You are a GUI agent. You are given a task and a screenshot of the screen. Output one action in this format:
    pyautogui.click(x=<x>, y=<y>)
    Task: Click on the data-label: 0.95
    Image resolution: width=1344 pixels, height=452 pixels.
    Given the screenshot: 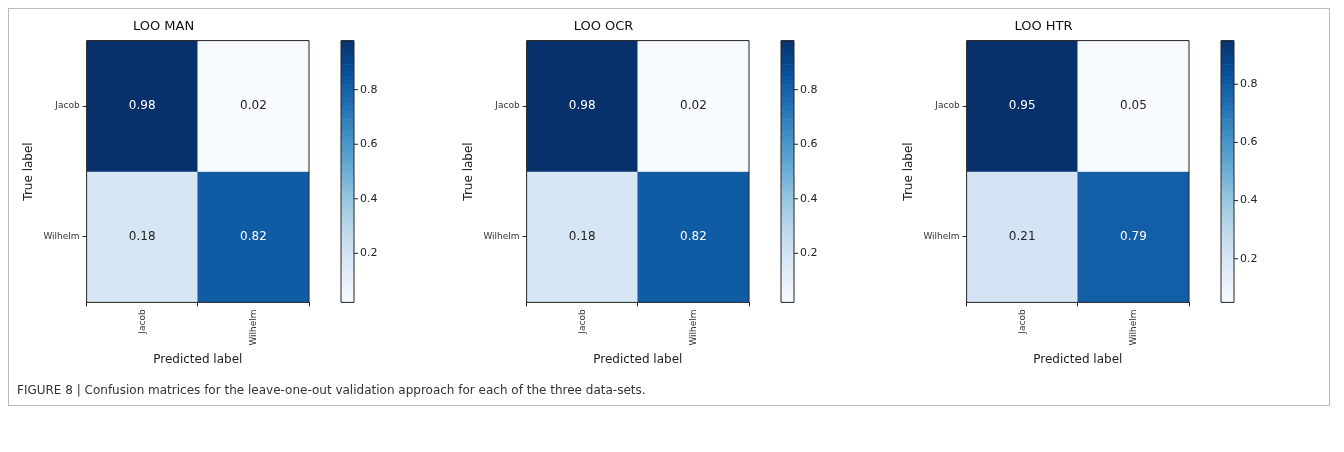 What is the action you would take?
    pyautogui.click(x=1022, y=105)
    